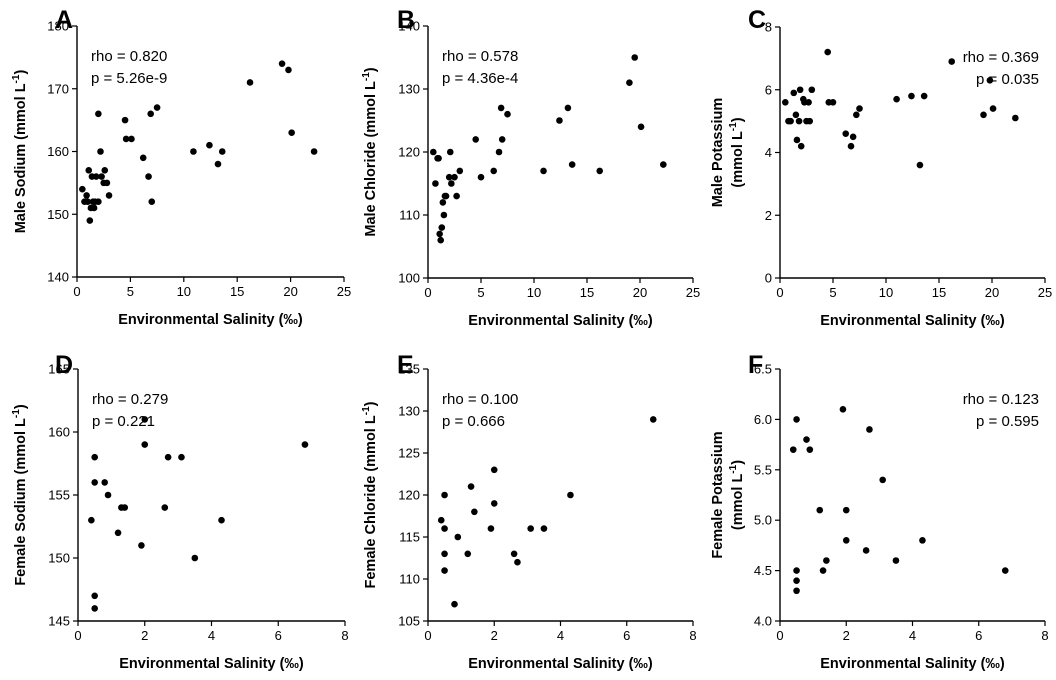 The height and width of the screenshot is (680, 1056). What do you see at coordinates (1001, 399) in the screenshot?
I see `rho-stat: rho = 0.123` at bounding box center [1001, 399].